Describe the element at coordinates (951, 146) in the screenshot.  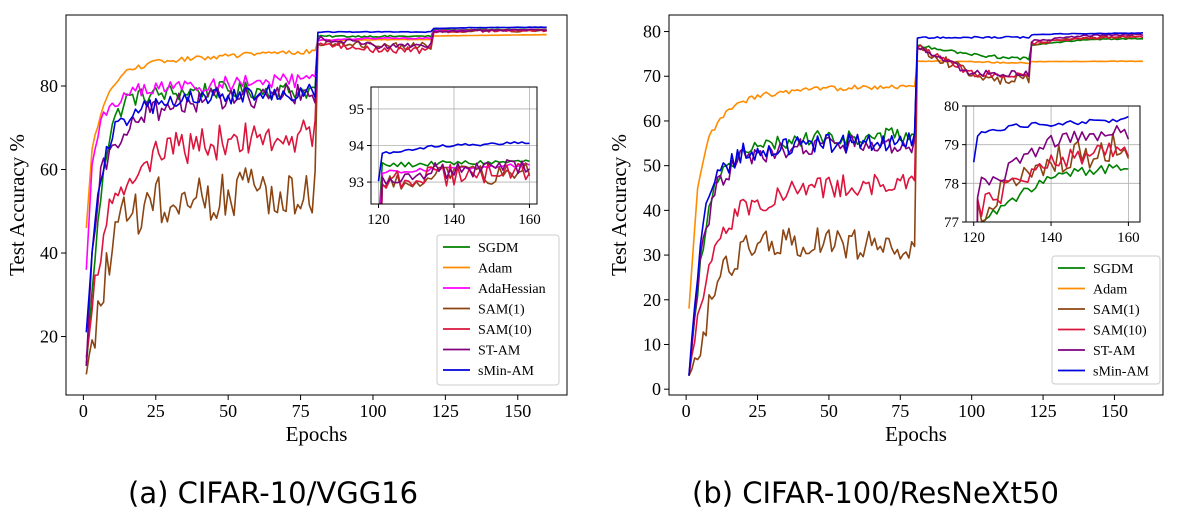
I see `inset-y-tick-label: 79` at that location.